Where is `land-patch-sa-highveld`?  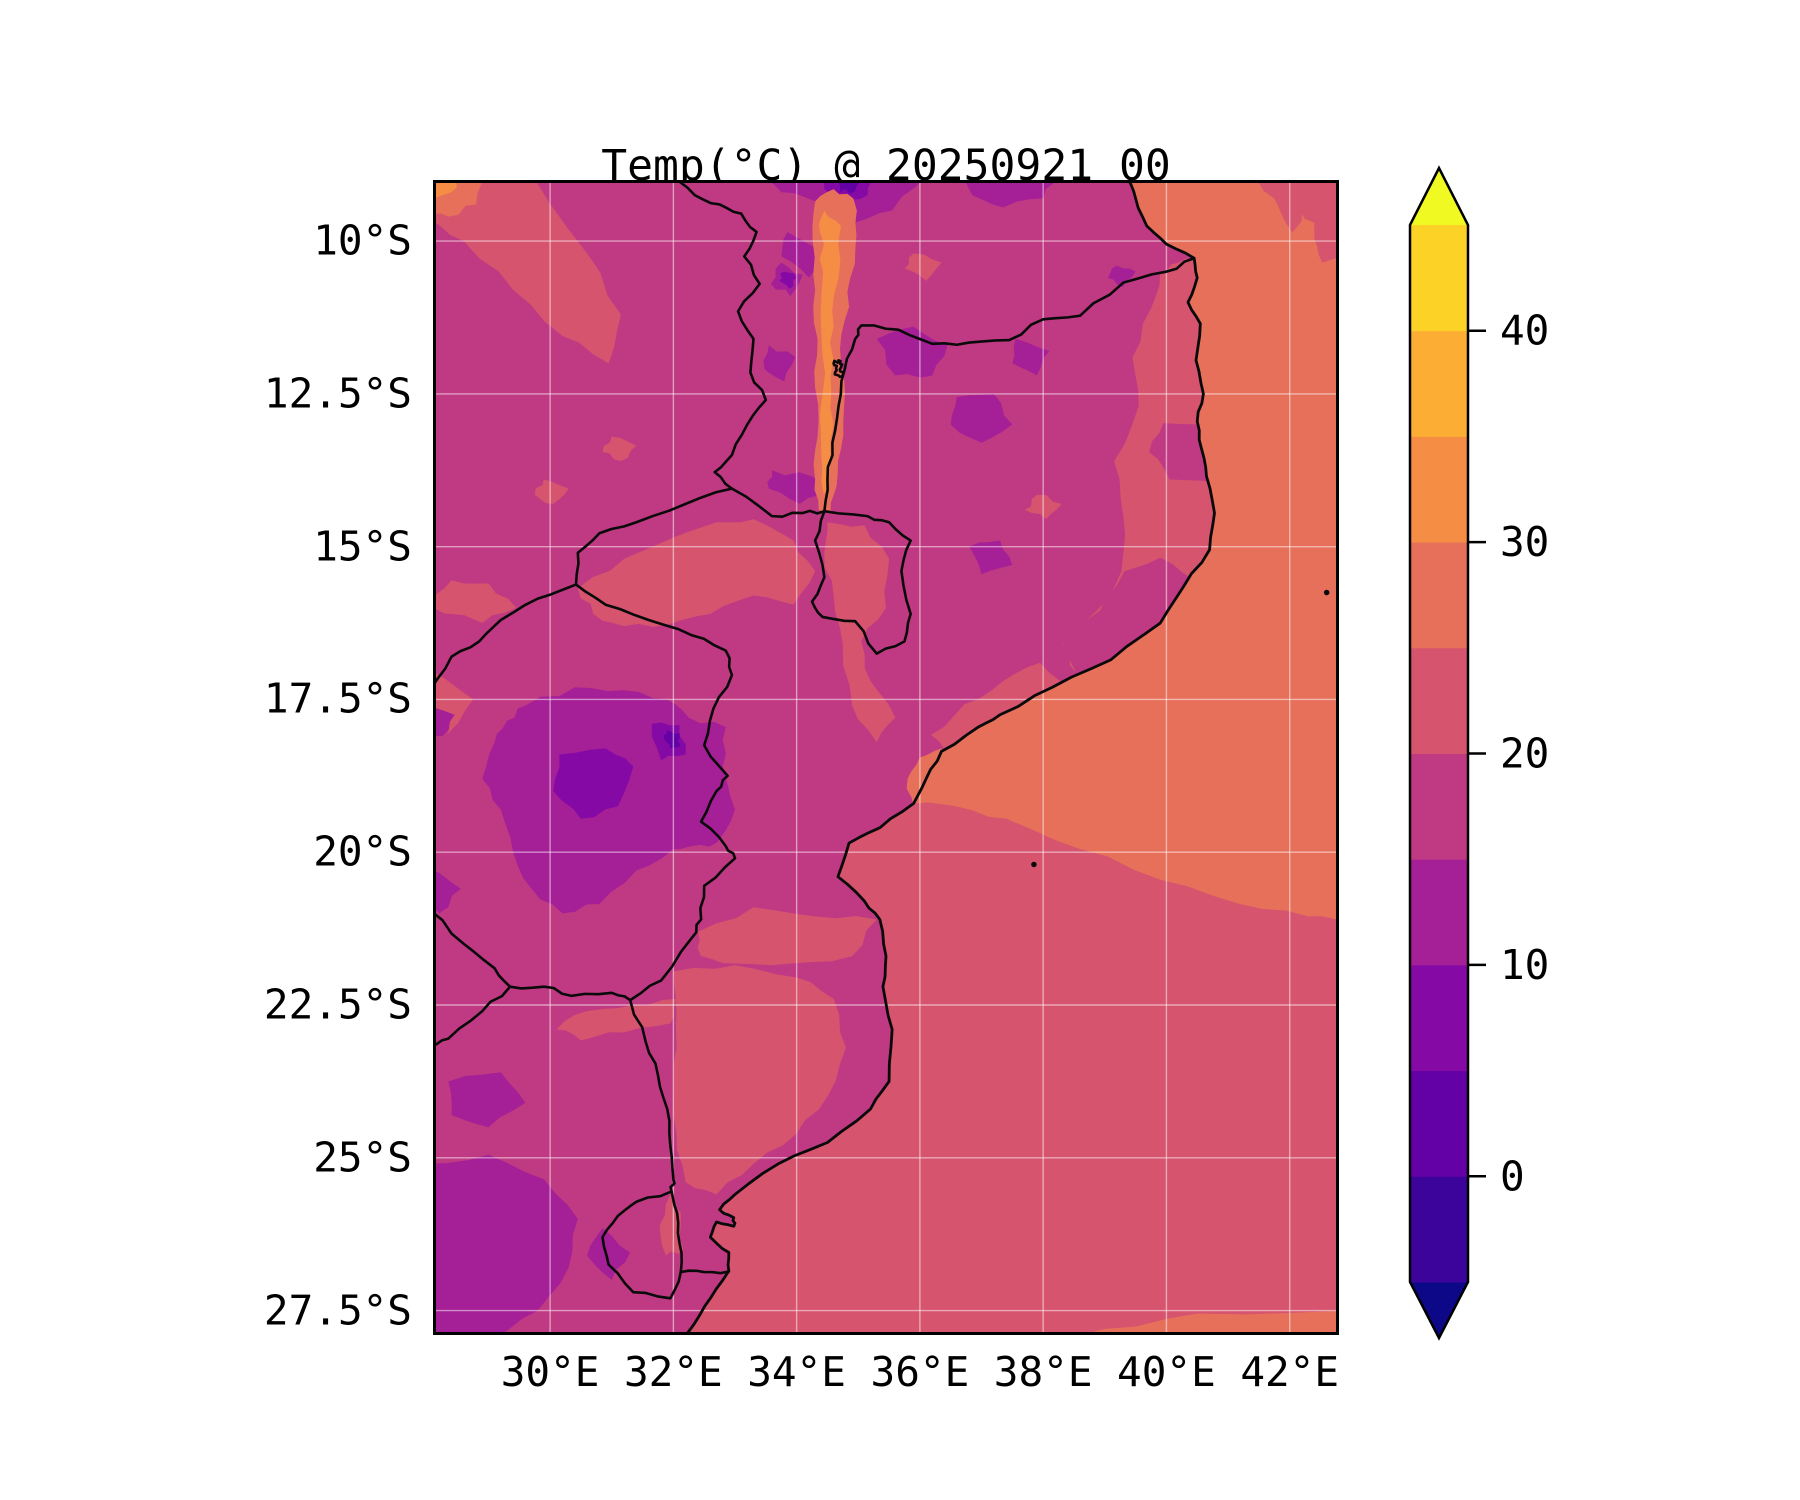 land-patch-sa-highveld is located at coordinates (505, 1244).